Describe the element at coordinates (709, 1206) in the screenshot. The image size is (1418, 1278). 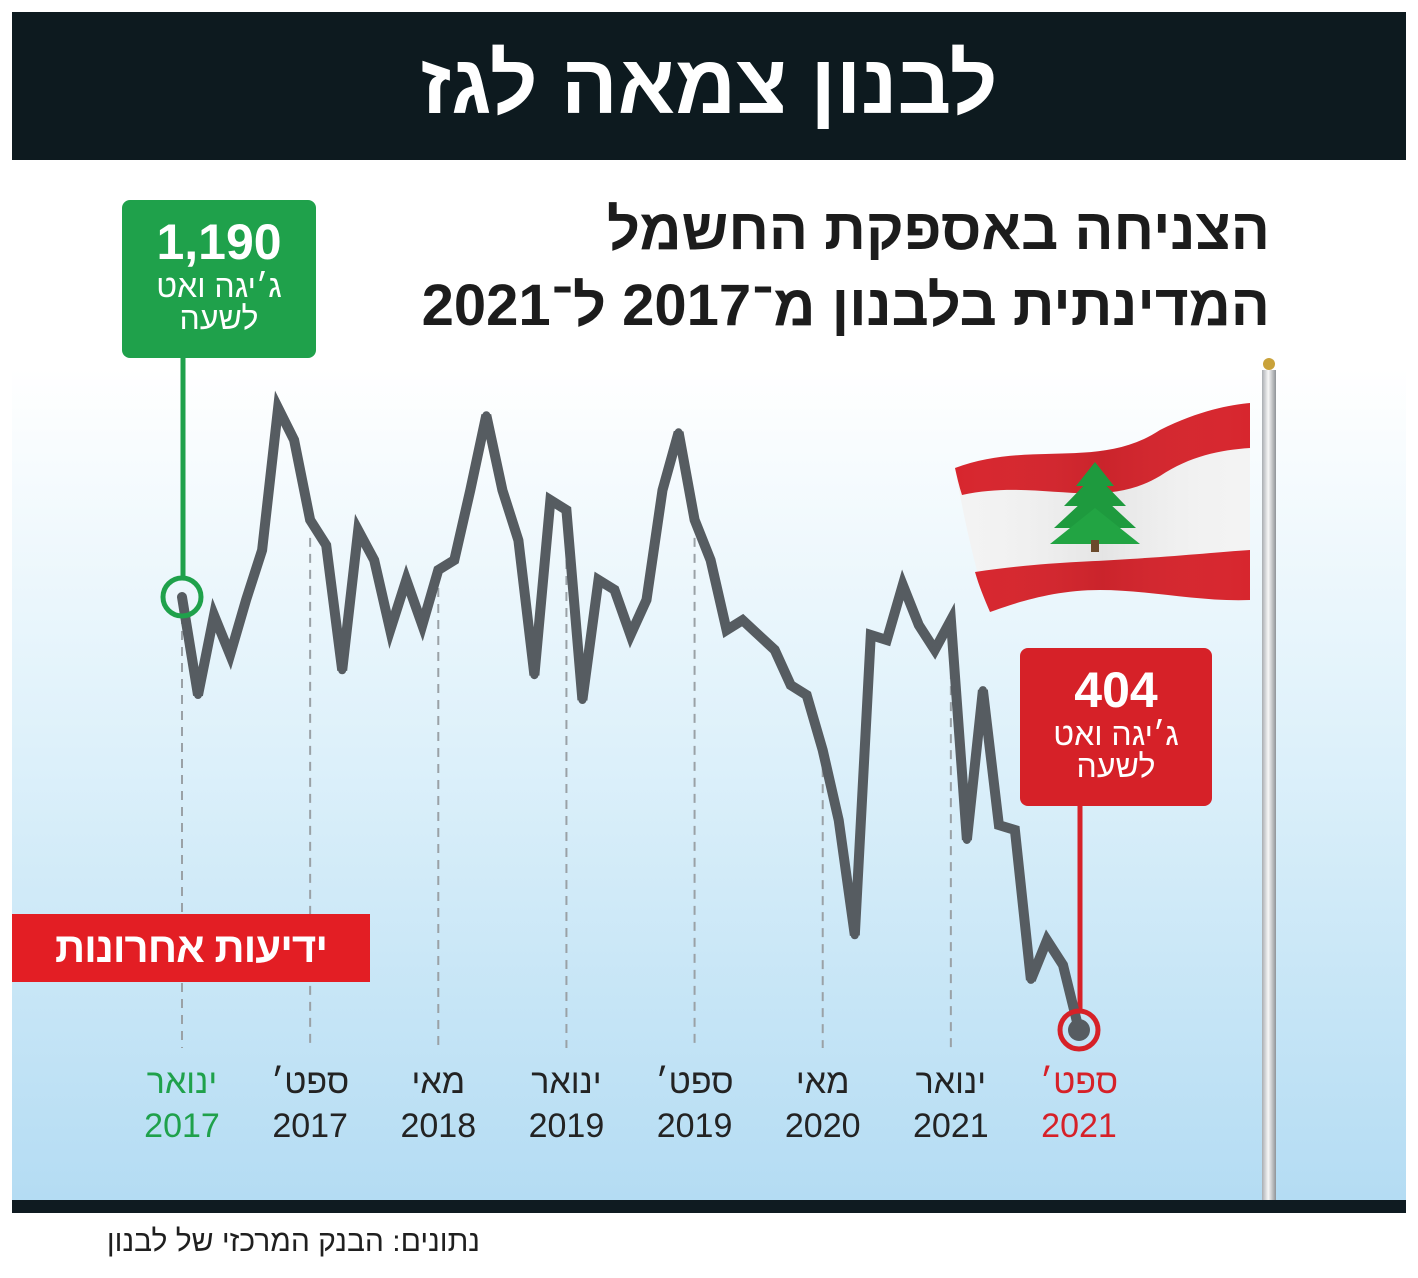
I see `bottom-rule` at that location.